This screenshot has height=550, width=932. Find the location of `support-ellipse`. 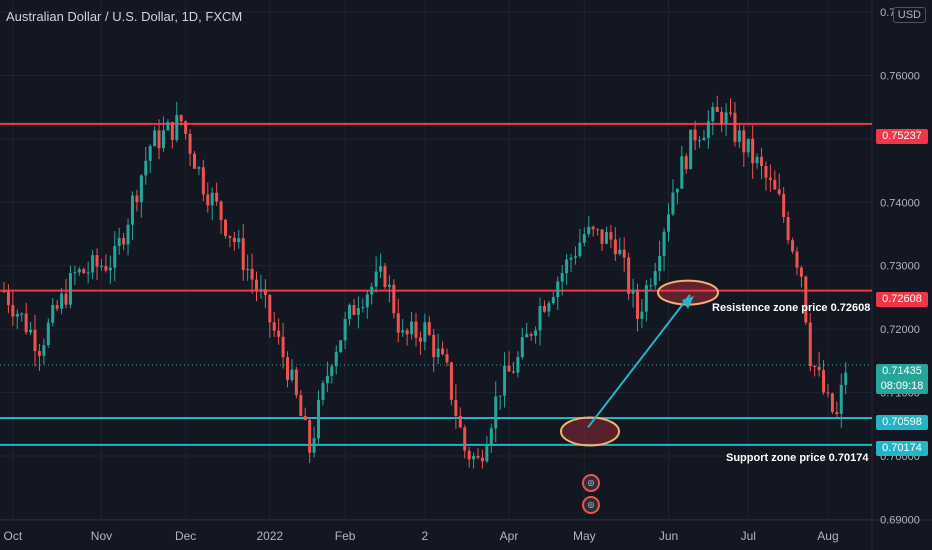

support-ellipse is located at coordinates (590, 431).